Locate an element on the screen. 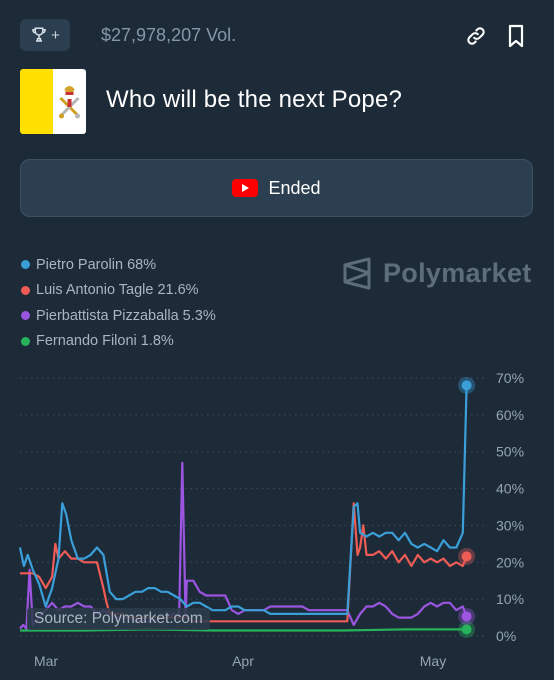 This screenshot has width=554, height=680. x-axis-labels: Mar Apr May is located at coordinates (240, 661).